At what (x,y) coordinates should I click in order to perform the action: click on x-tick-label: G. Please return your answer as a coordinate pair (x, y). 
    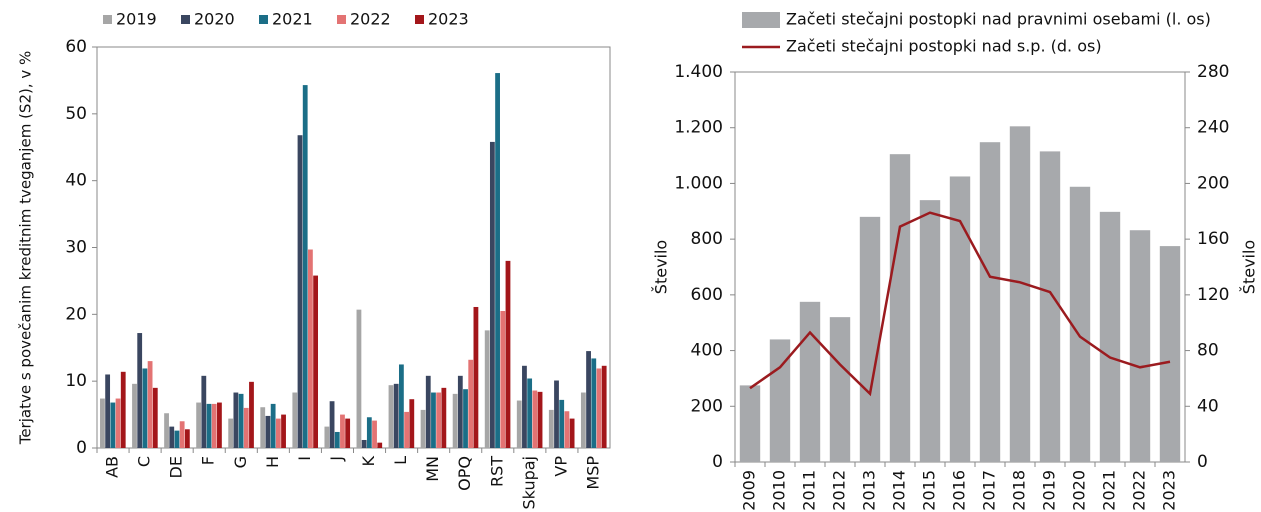
    Looking at the image, I should click on (240, 462).